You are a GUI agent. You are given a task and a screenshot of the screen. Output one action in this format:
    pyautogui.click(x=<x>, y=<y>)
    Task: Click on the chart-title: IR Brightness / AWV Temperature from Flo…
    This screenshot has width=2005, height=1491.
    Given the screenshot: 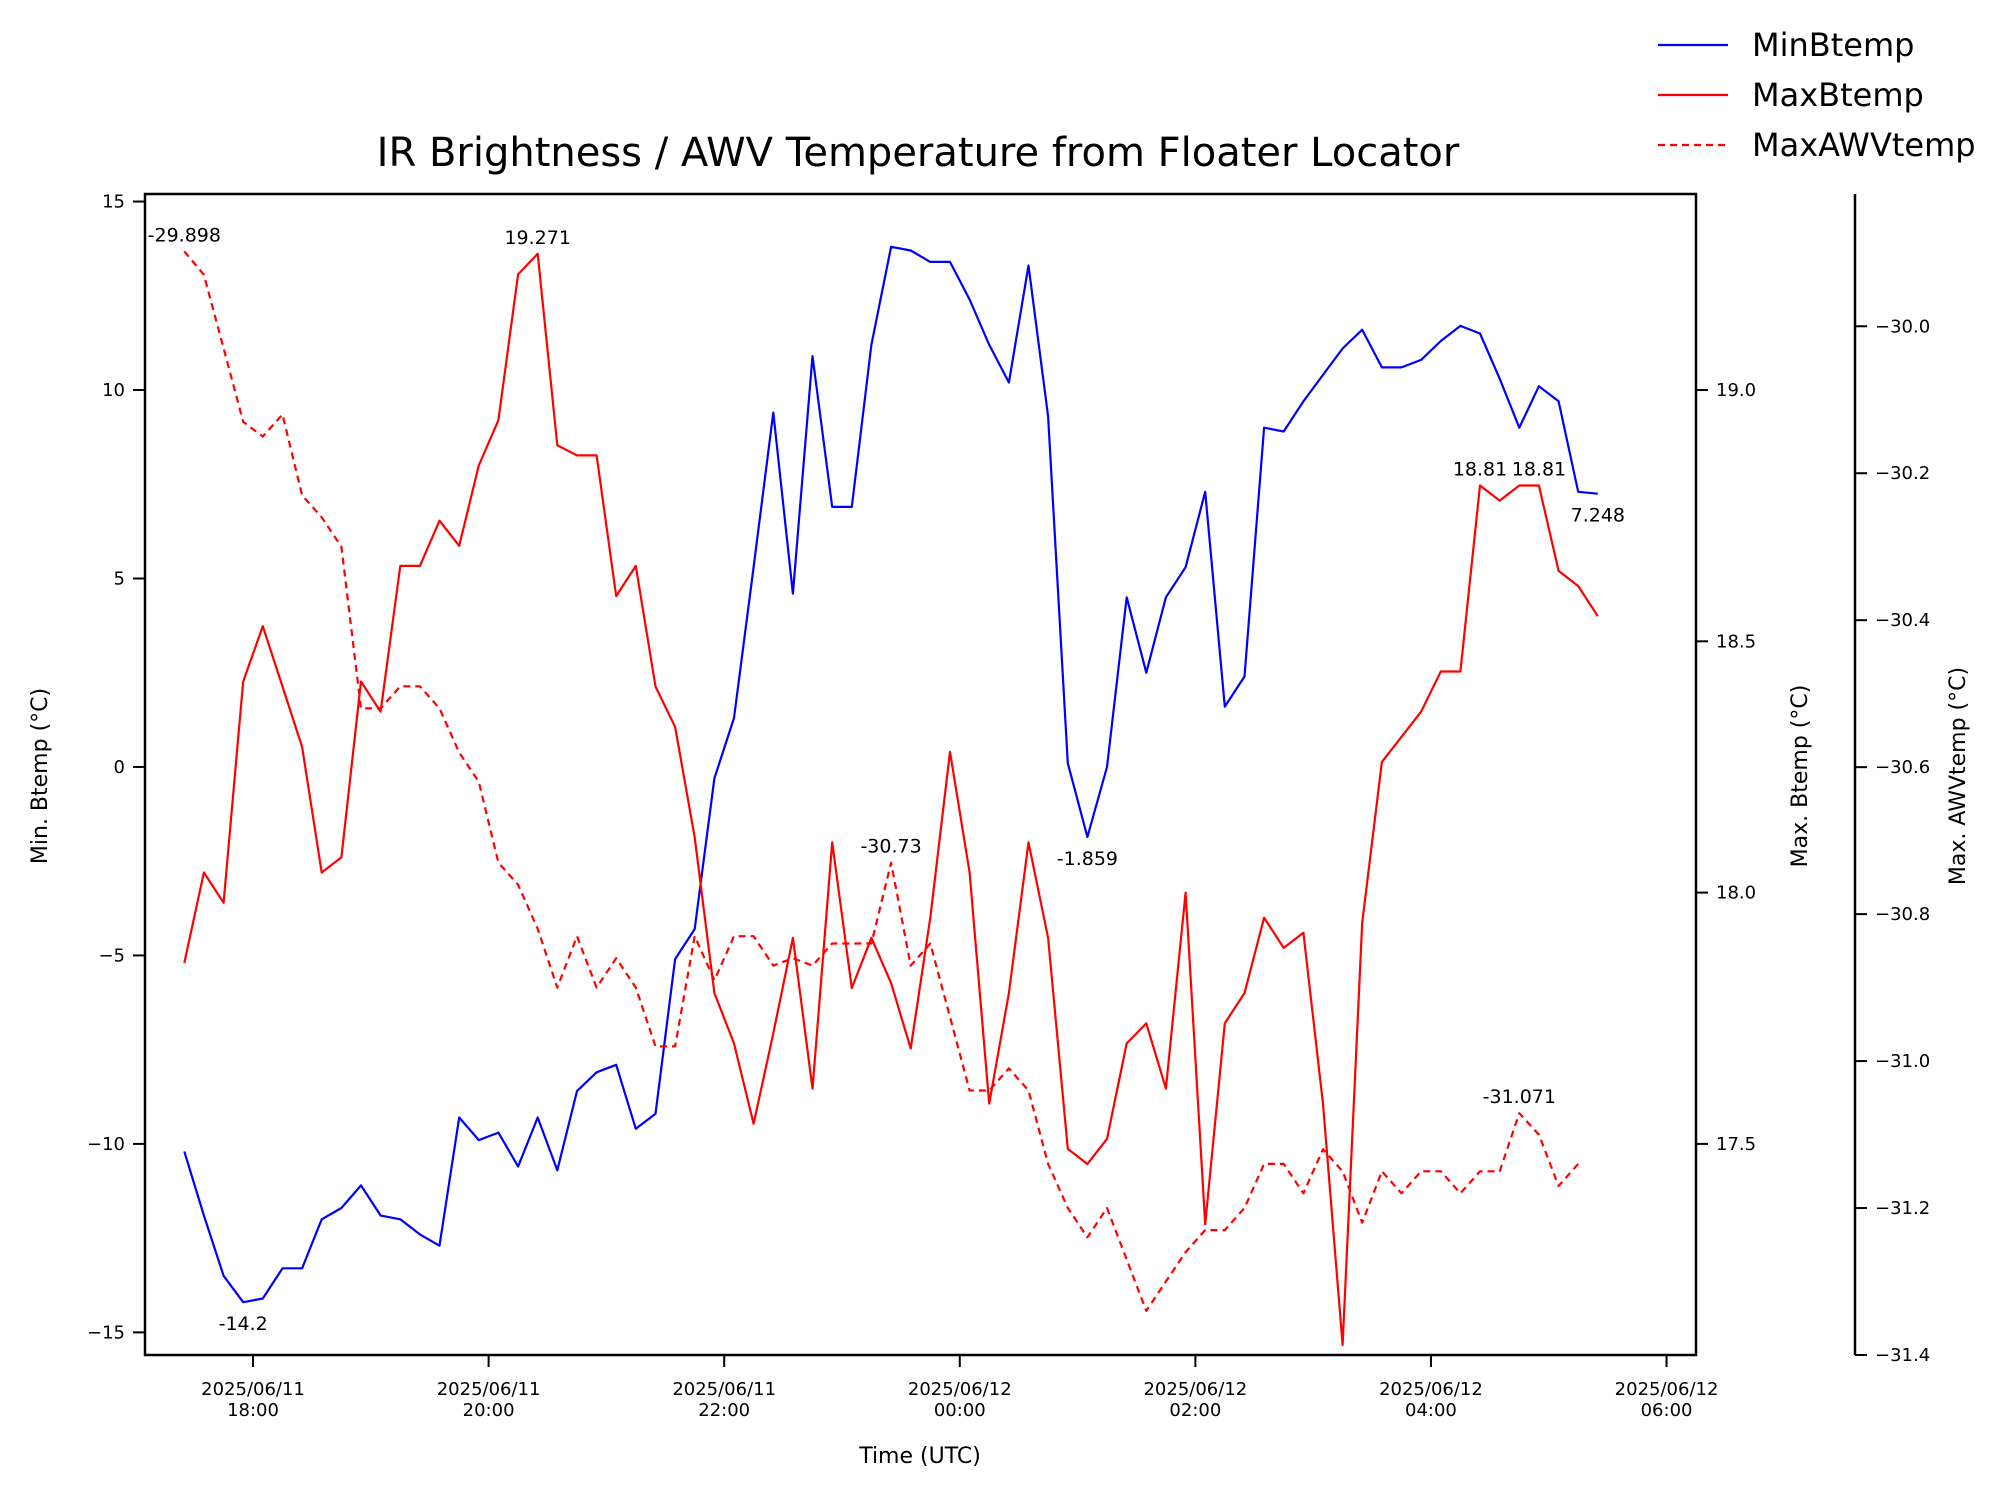 What is the action you would take?
    pyautogui.click(x=918, y=153)
    